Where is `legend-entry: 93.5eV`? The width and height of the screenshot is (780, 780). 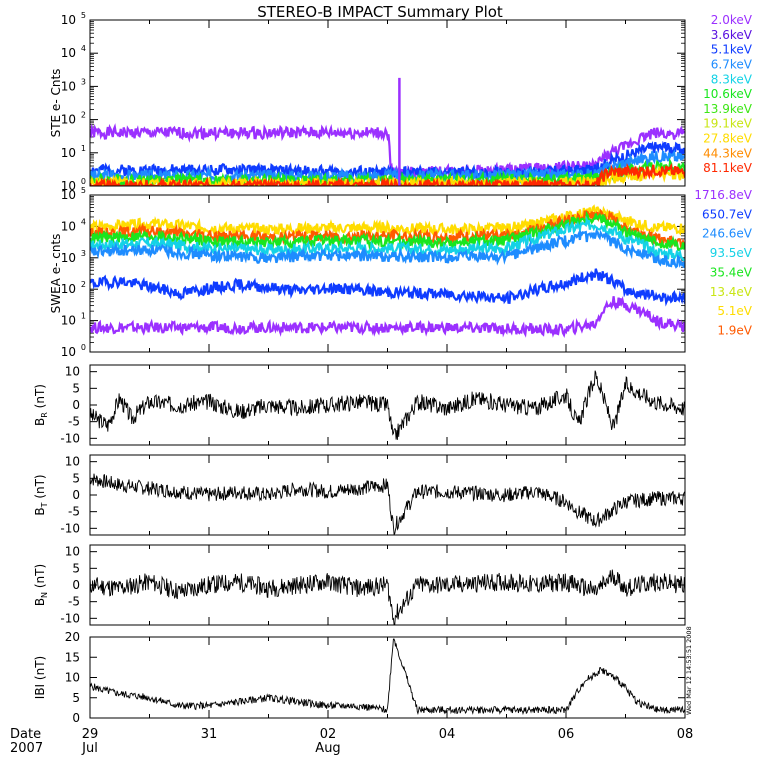
legend-entry: 93.5eV is located at coordinates (731, 253).